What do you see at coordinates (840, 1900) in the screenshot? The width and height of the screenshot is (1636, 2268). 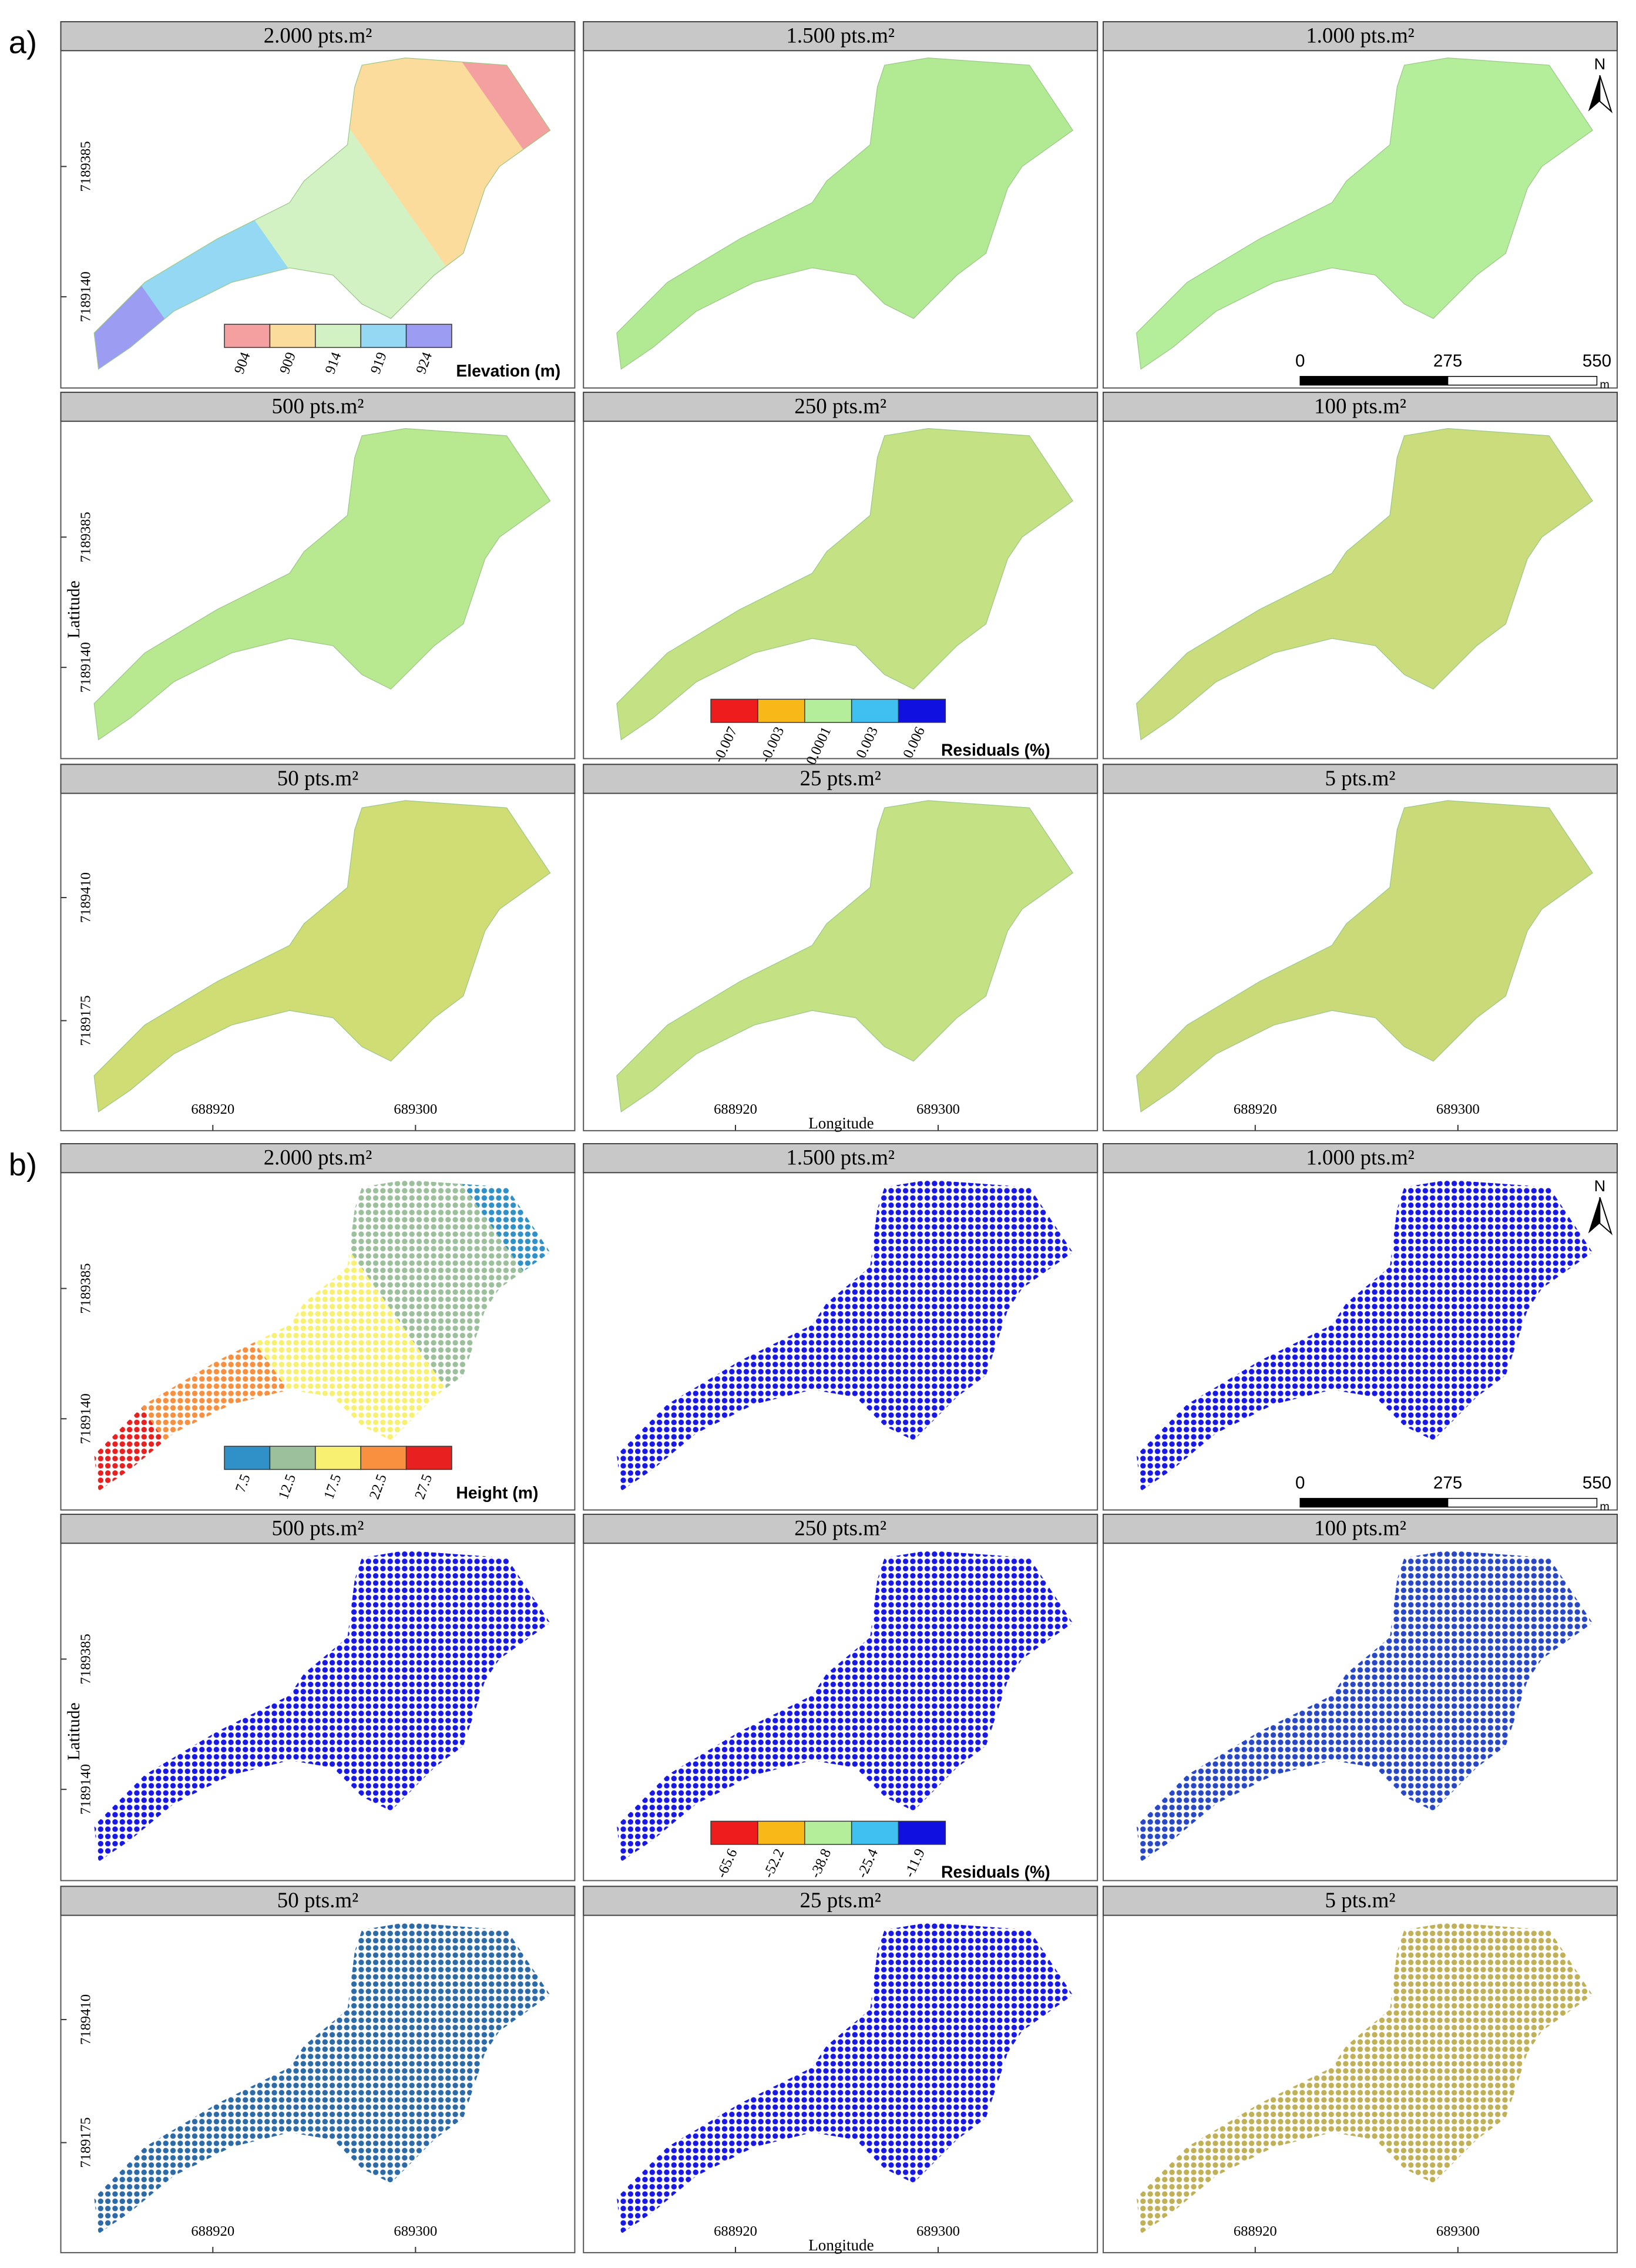 I see `panel-title: 25 pts.m²` at bounding box center [840, 1900].